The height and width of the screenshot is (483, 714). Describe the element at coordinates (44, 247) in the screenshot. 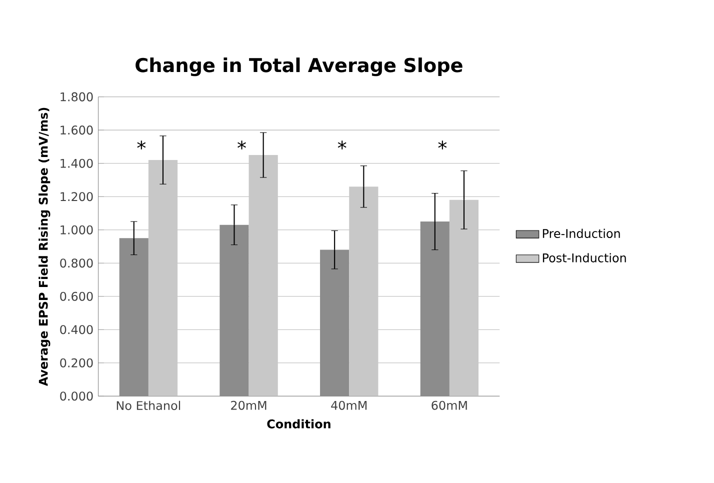

I see `y-axis-title: Average EPSP Field Rising Slope (mV/ms)` at that location.